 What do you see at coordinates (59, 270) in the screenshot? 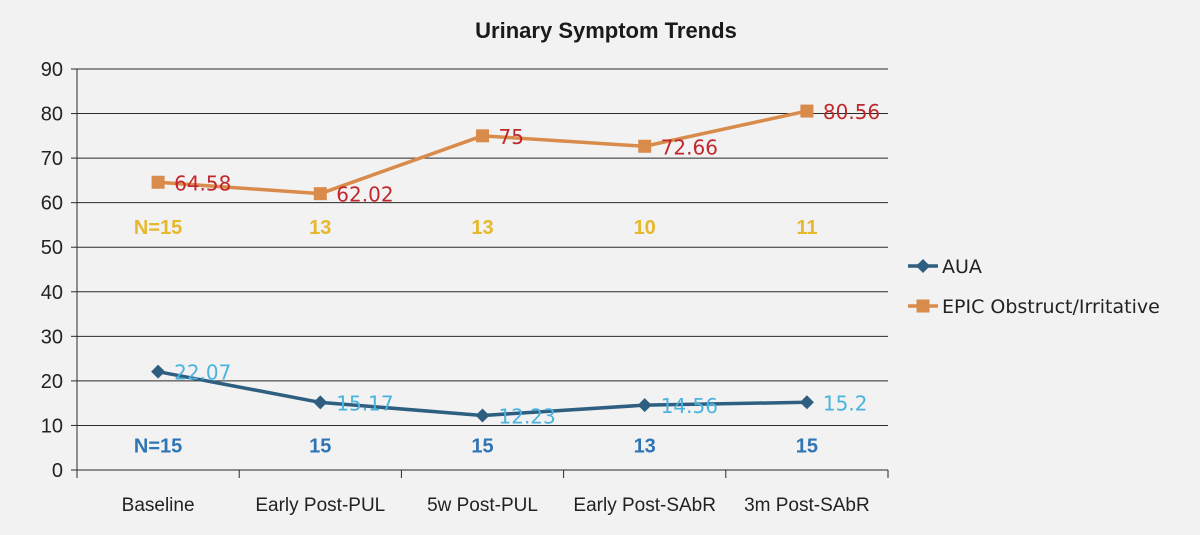
I see `y-axis-ticks: 0 10 20 30 40 50 60 70 80 90` at bounding box center [59, 270].